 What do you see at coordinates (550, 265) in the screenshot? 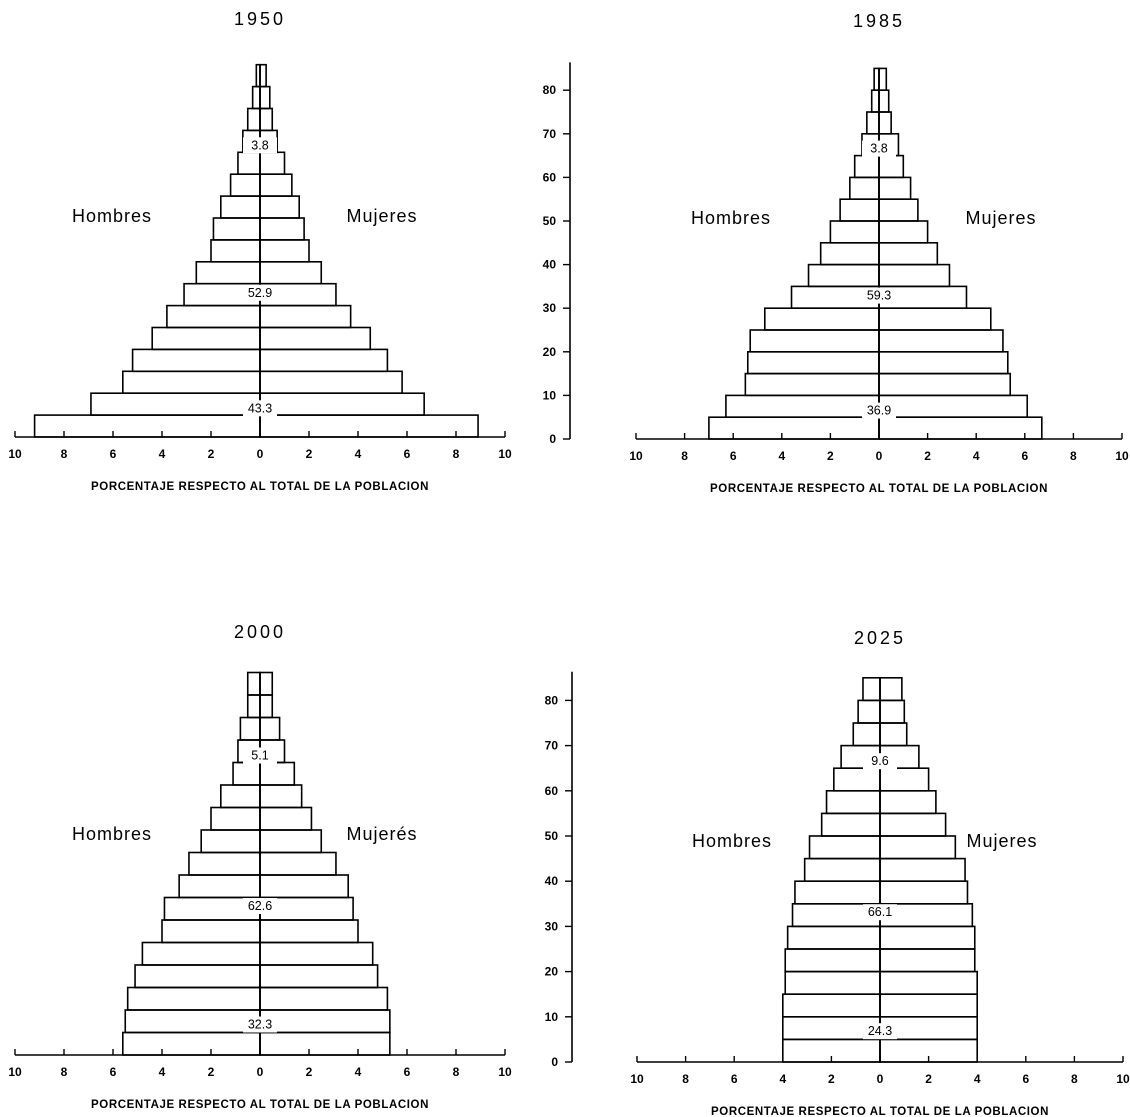
I see `y-tick-label: 40` at bounding box center [550, 265].